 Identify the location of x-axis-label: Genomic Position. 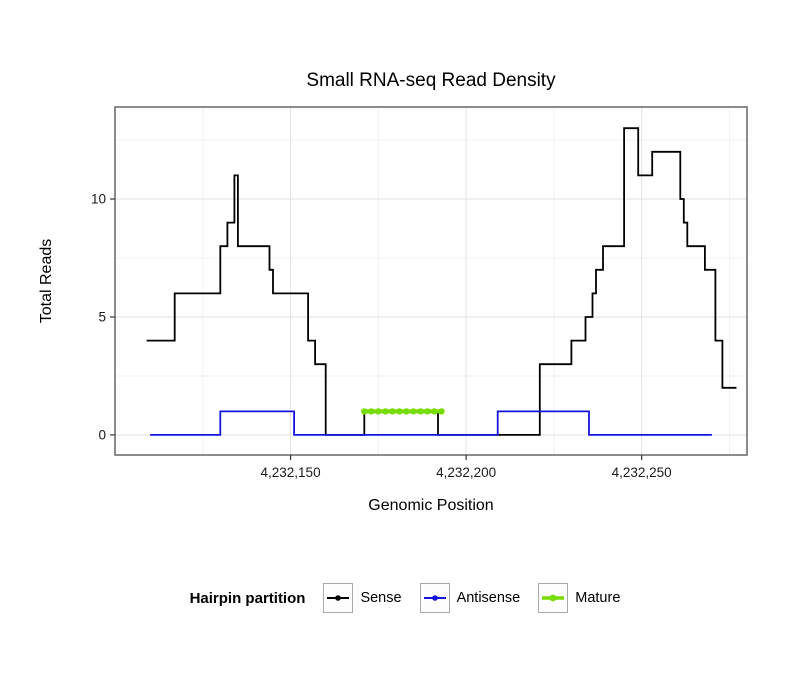
(431, 505).